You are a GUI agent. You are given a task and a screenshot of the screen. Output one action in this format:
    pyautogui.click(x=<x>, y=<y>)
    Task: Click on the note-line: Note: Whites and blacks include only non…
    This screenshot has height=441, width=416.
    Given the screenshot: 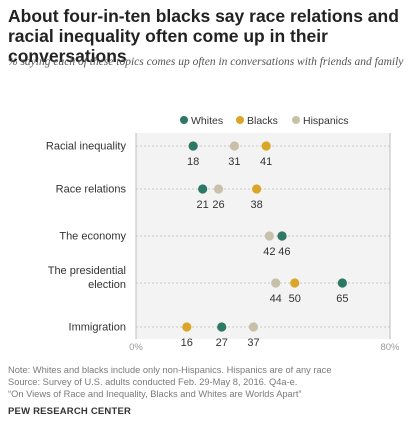 What is the action you would take?
    pyautogui.click(x=170, y=370)
    